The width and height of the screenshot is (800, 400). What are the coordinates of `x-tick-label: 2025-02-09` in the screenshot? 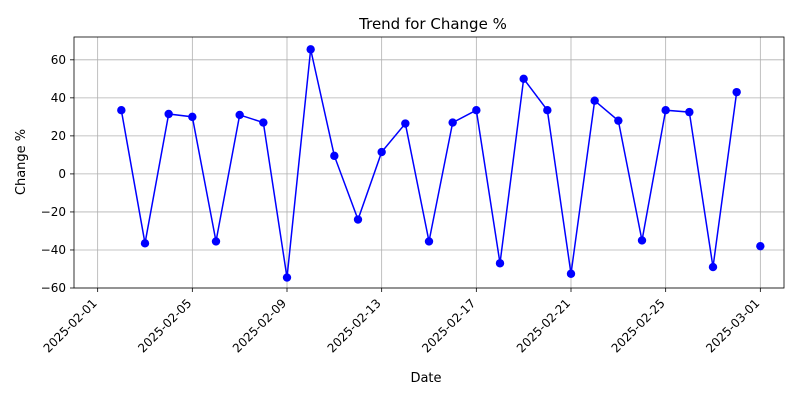 It's located at (259, 325).